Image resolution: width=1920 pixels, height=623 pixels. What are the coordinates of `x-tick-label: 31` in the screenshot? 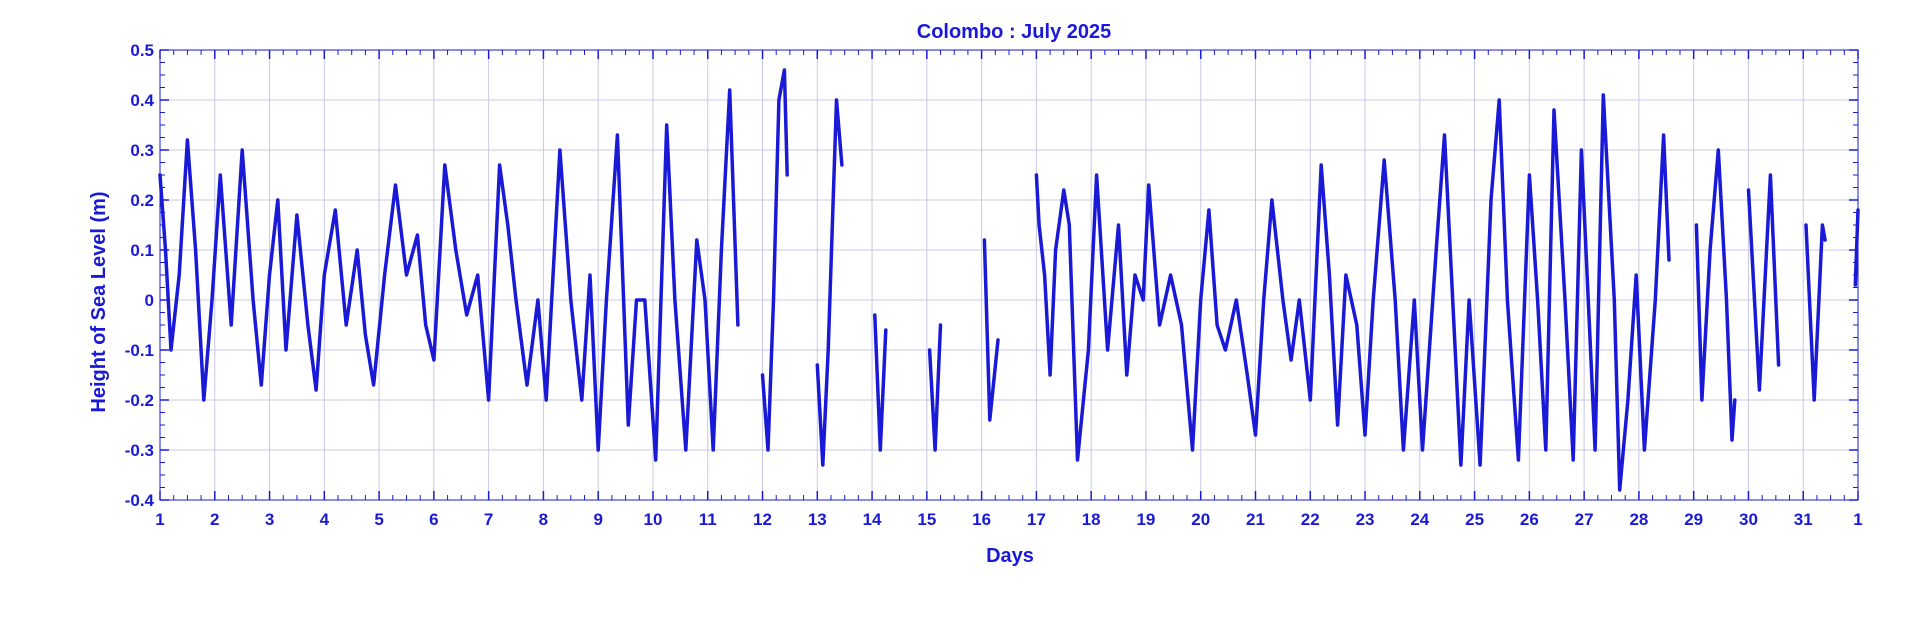 It's located at (1803, 519).